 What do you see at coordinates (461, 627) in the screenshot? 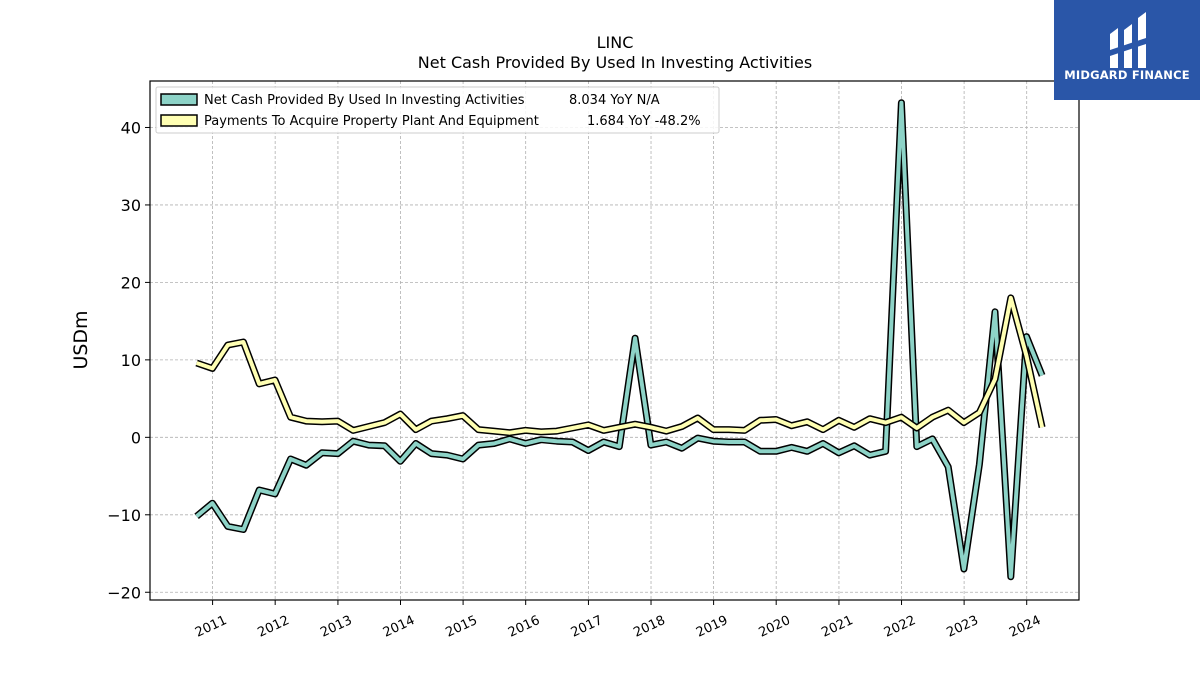
I see `x-tick-label: 2015` at bounding box center [461, 627].